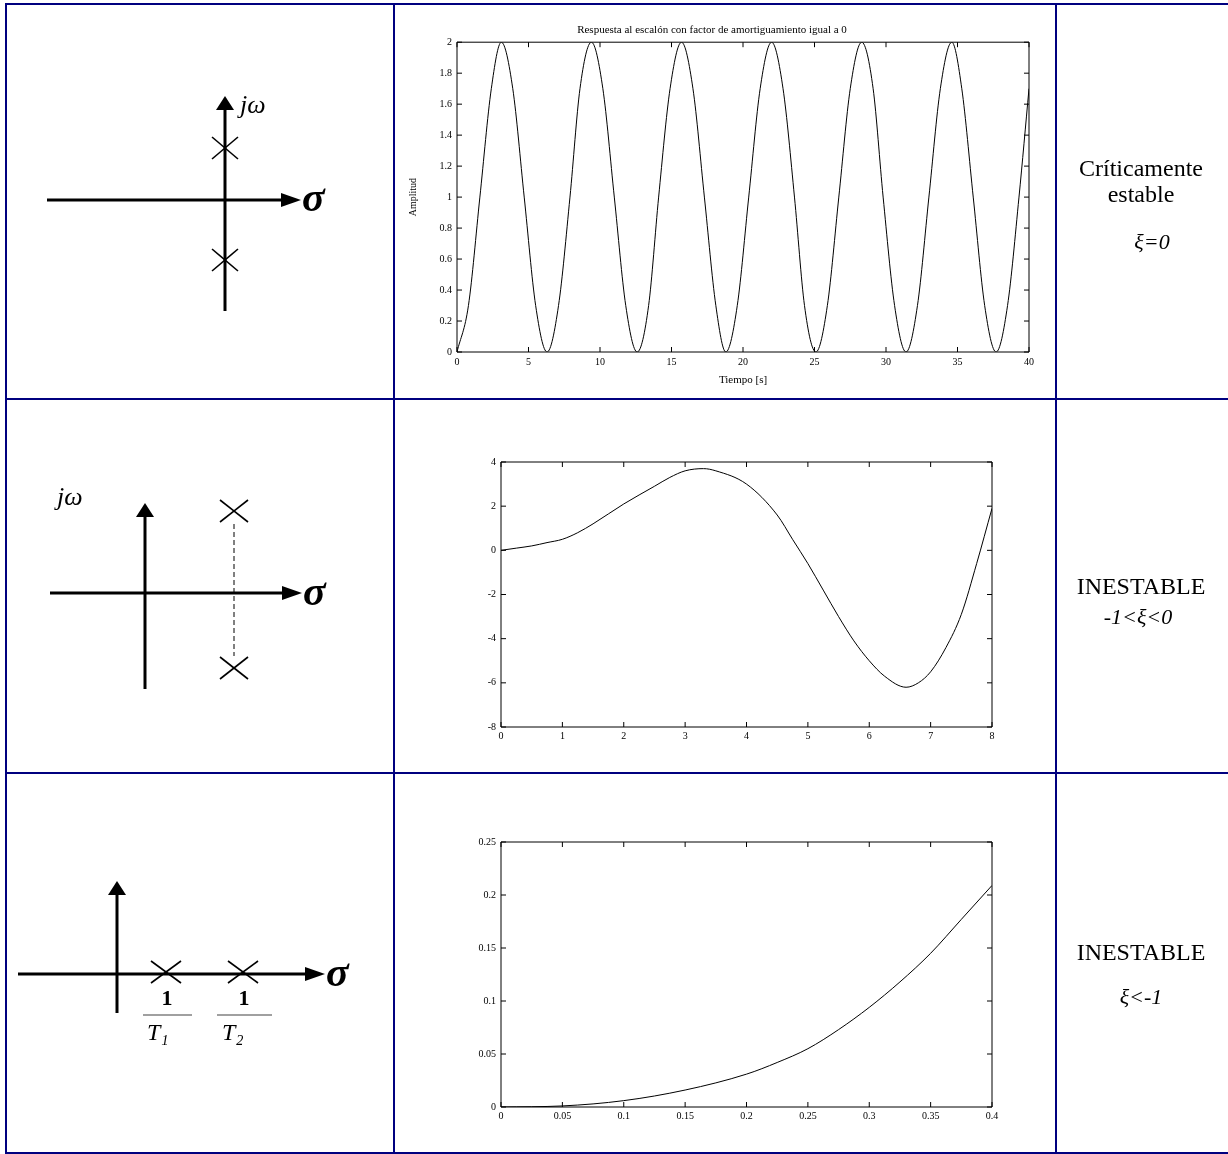 The image size is (1228, 1154). What do you see at coordinates (600, 361) in the screenshot?
I see `x-tick-label: 10` at bounding box center [600, 361].